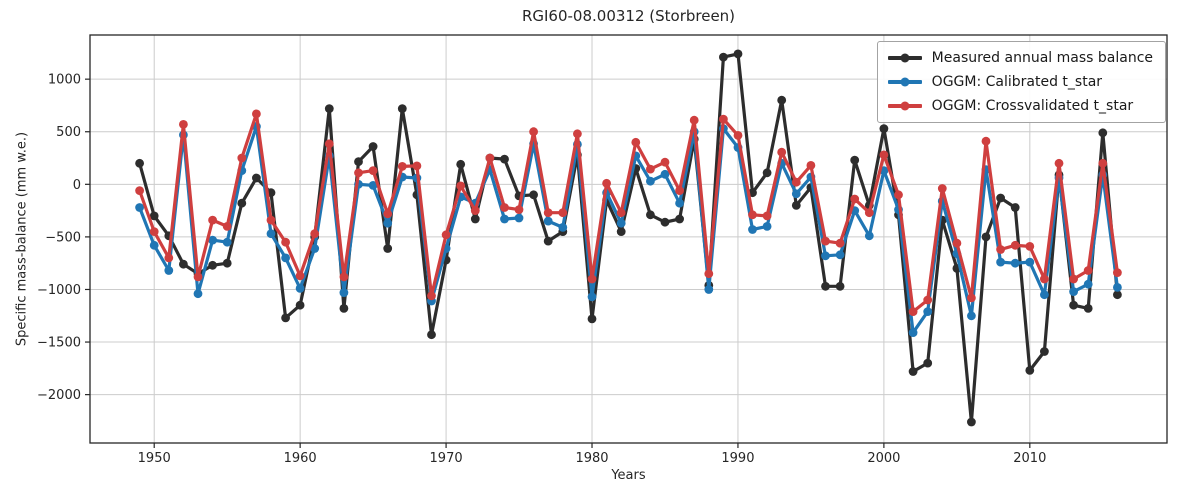  I want to click on calibrated-series-swatch-icon, so click(904, 82).